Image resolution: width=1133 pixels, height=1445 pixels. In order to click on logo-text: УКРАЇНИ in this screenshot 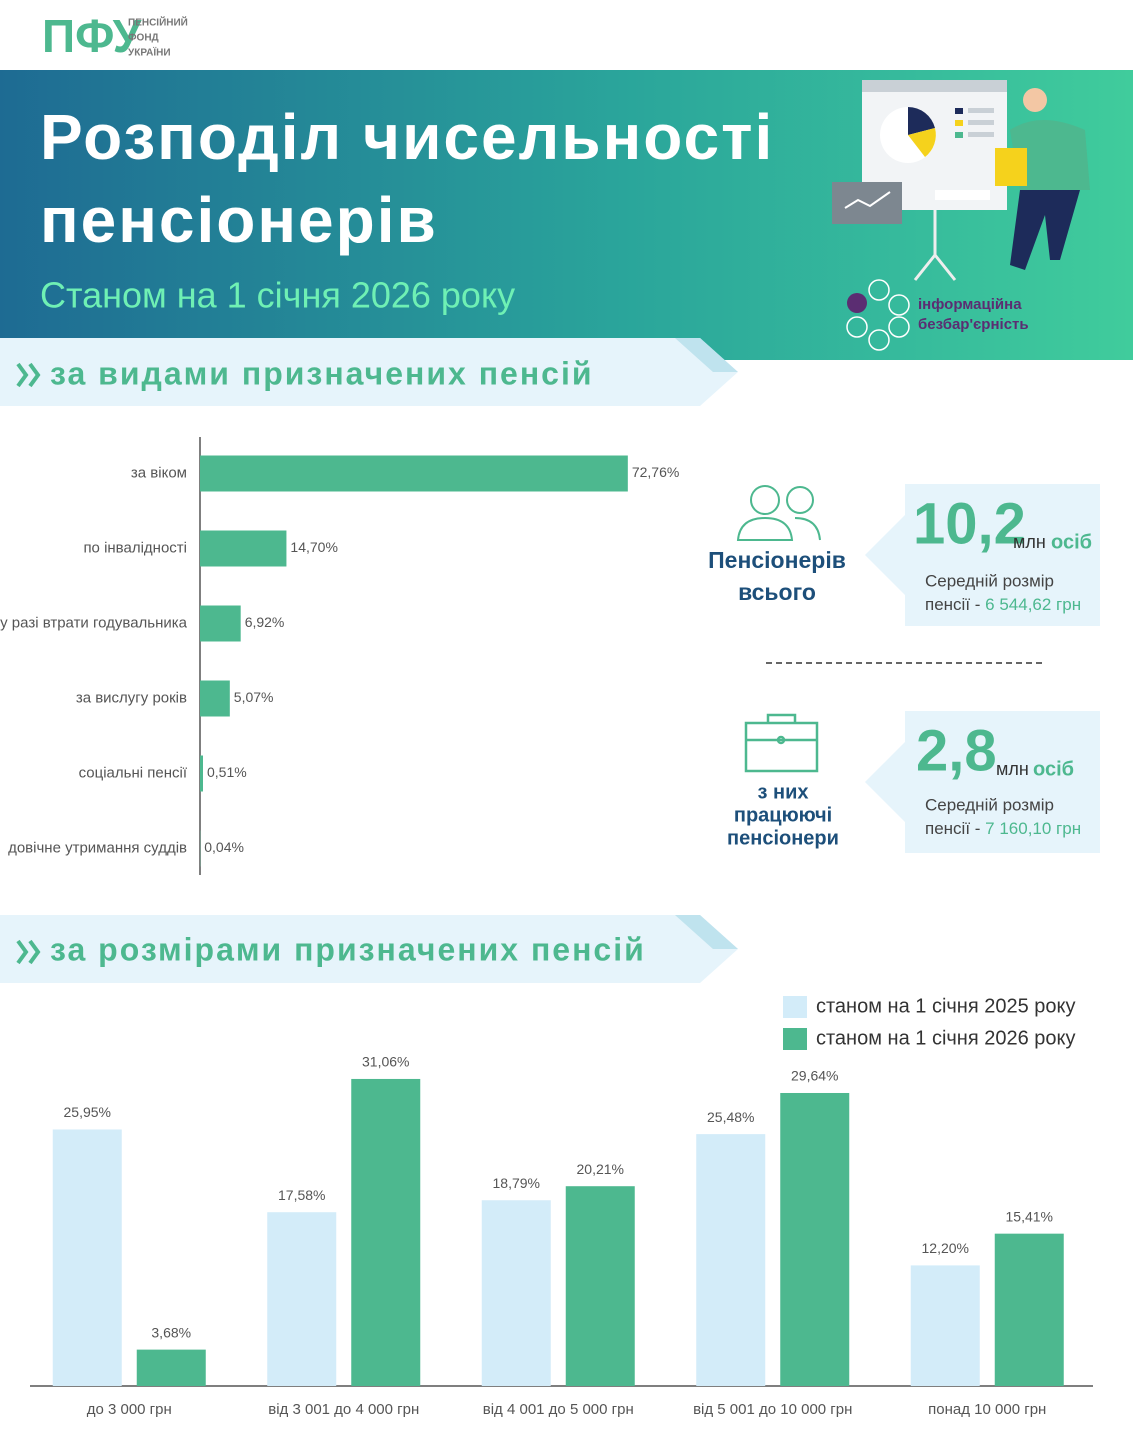, I will do `click(149, 52)`.